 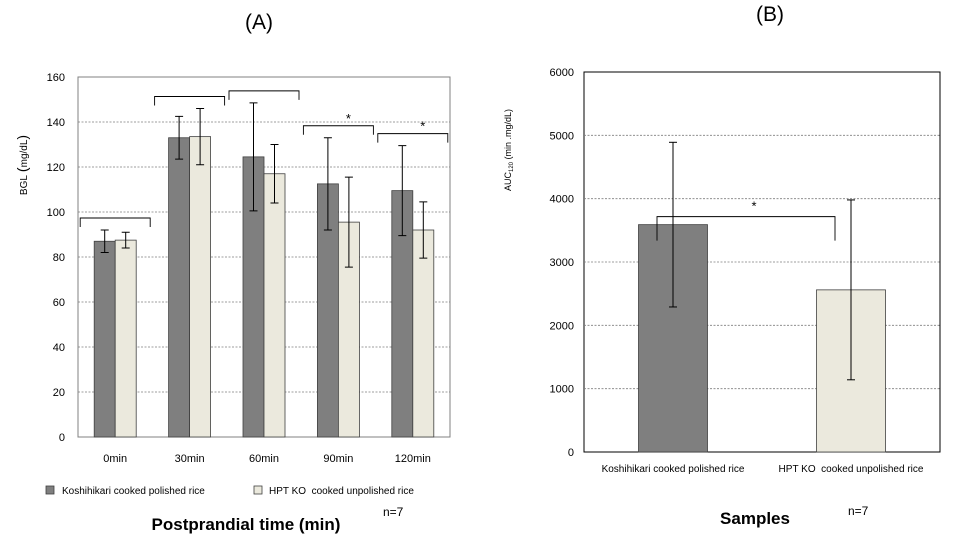 I want to click on bracket-b, so click(x=746, y=228).